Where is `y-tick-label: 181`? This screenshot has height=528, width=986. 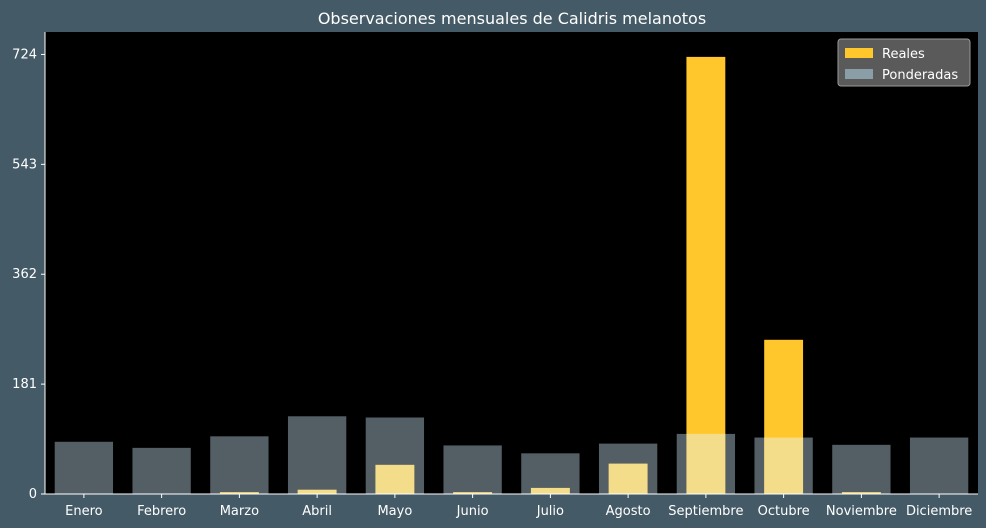
y-tick-label: 181 is located at coordinates (24, 384).